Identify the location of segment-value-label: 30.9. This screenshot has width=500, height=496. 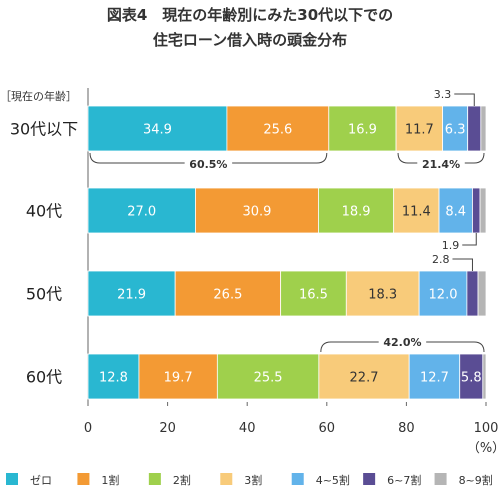
(256, 212).